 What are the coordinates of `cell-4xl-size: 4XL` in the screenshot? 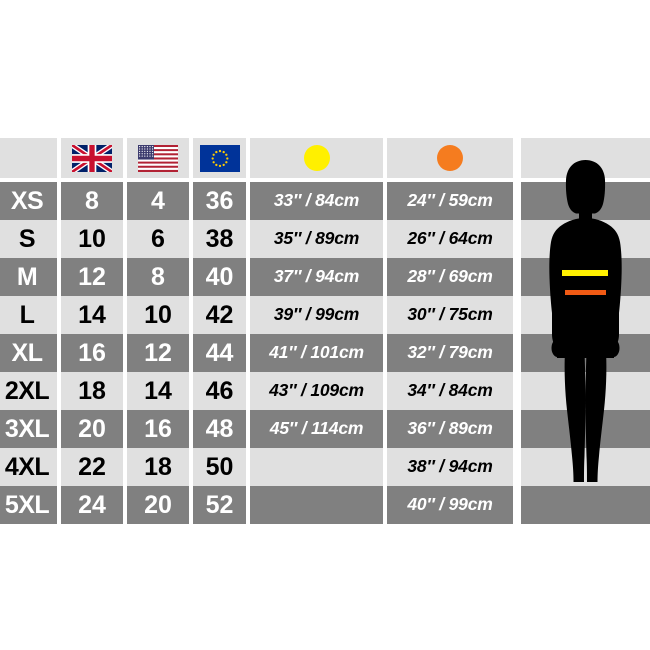 It's located at (28, 467).